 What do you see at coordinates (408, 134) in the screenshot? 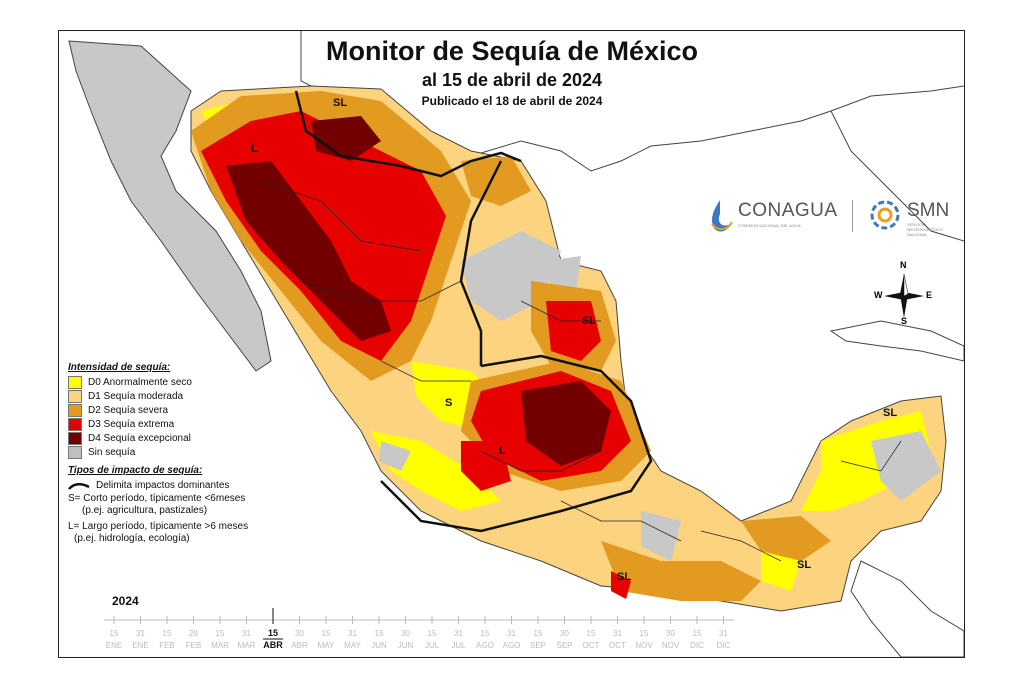
I see `impact-line-north` at bounding box center [408, 134].